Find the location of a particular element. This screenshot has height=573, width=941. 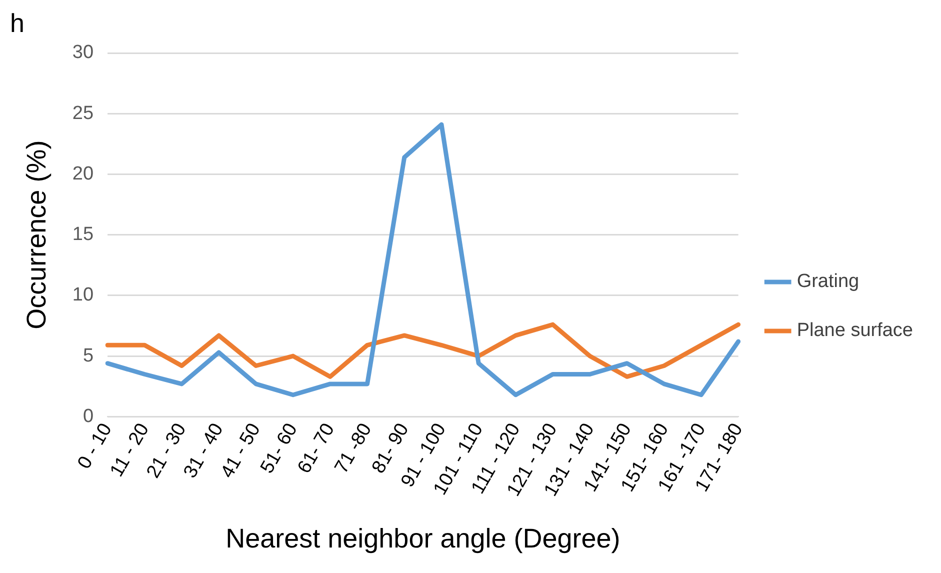

legend-label: Grating is located at coordinates (828, 281).